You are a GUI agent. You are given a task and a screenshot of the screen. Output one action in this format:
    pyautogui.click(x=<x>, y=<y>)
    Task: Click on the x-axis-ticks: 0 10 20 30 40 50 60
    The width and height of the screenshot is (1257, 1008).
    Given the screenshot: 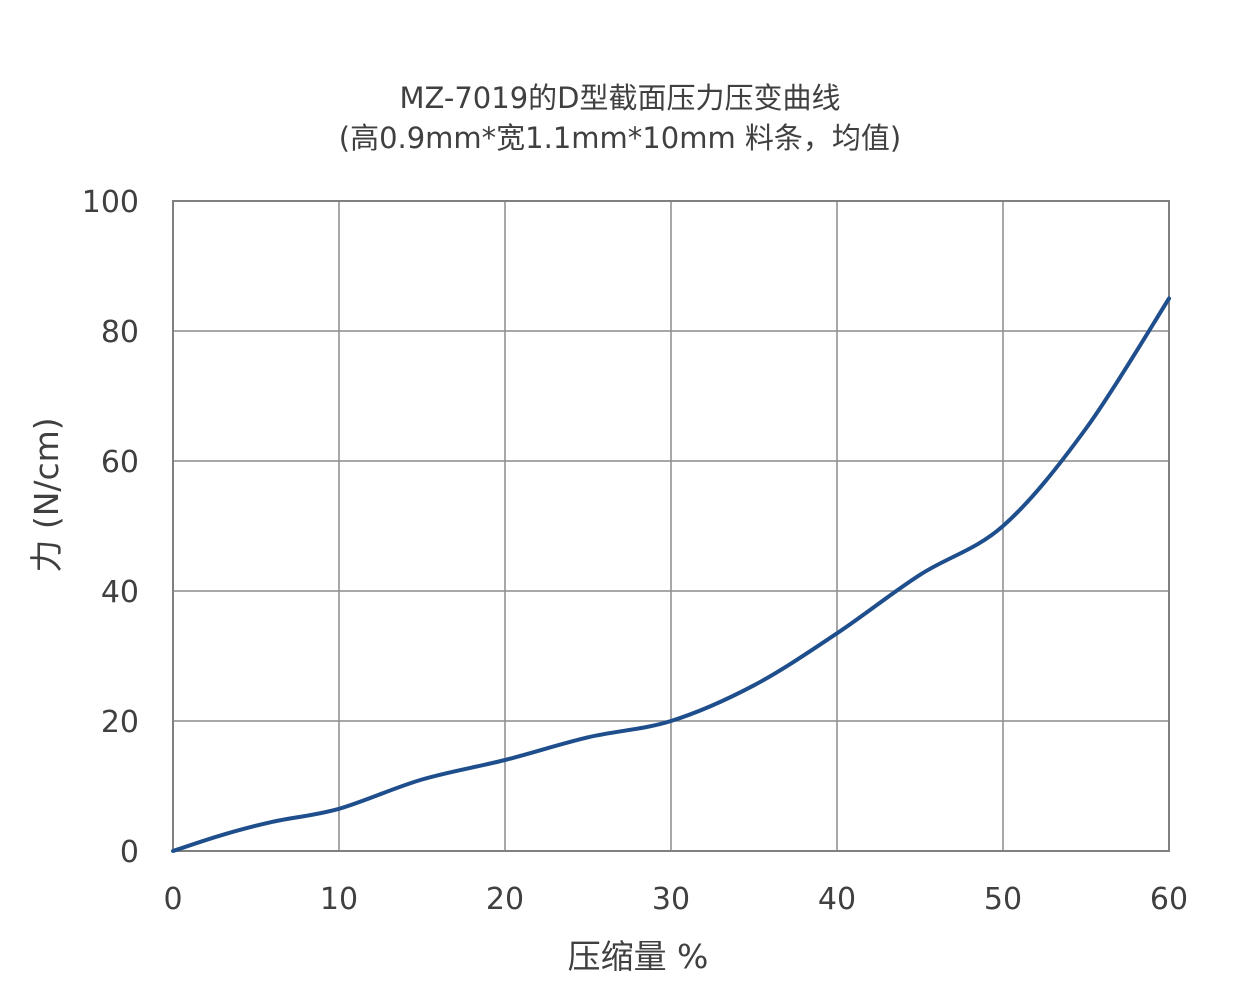 What is the action you would take?
    pyautogui.click(x=675, y=899)
    